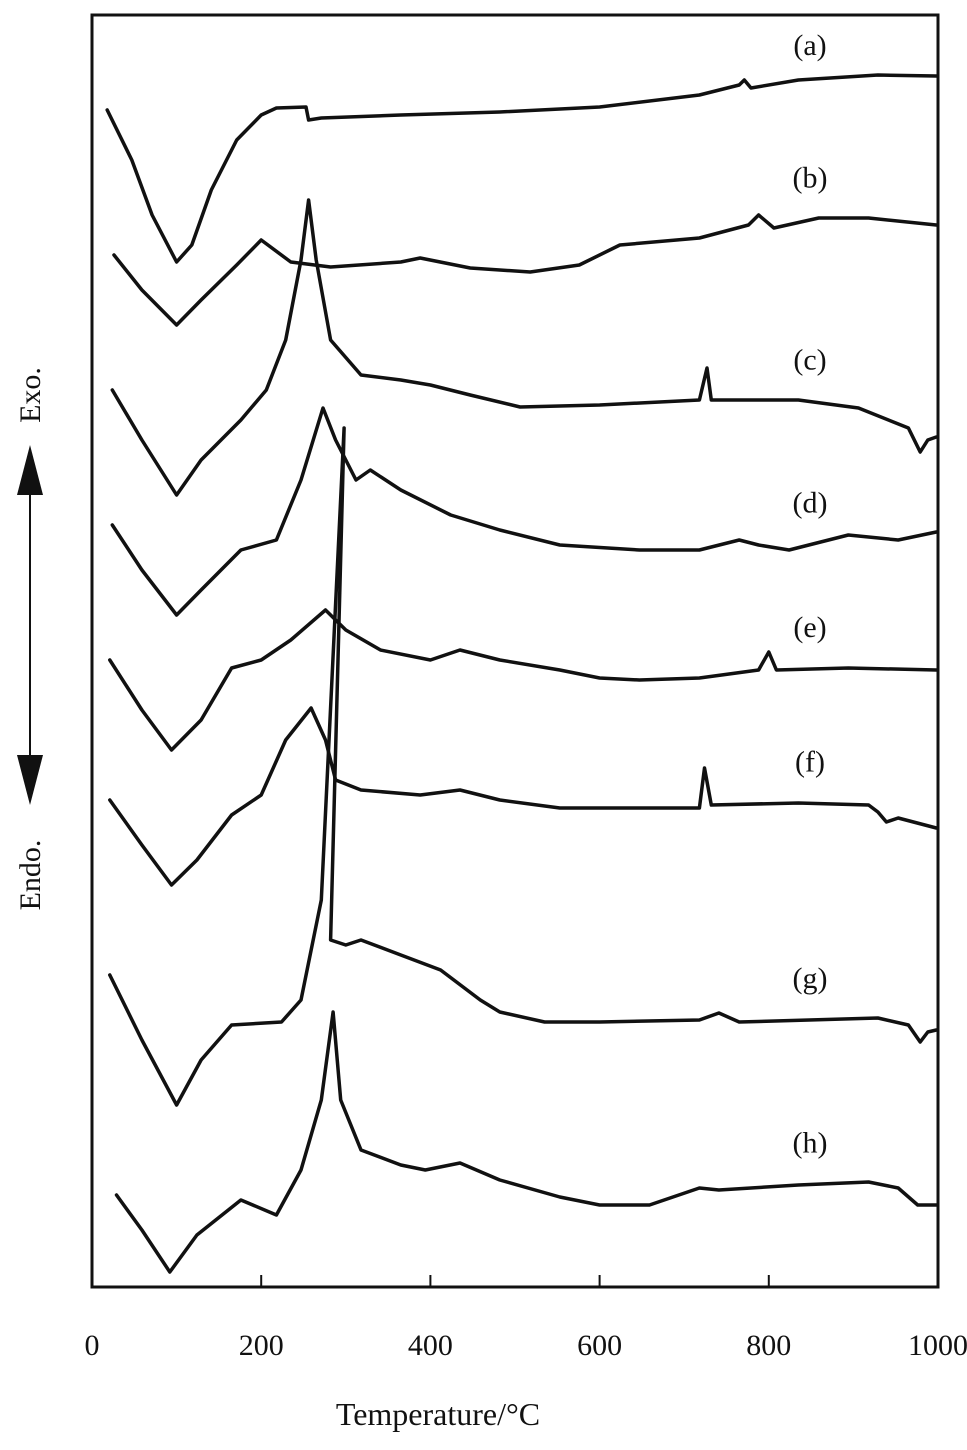  I want to click on x-tick-label: 600, so click(599, 1345).